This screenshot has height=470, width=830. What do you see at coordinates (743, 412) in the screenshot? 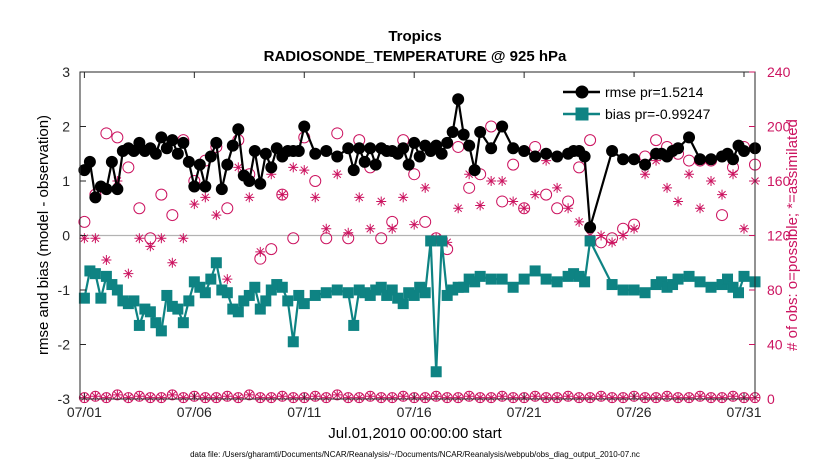
I see `x-tick-label: 07/31` at bounding box center [743, 412].